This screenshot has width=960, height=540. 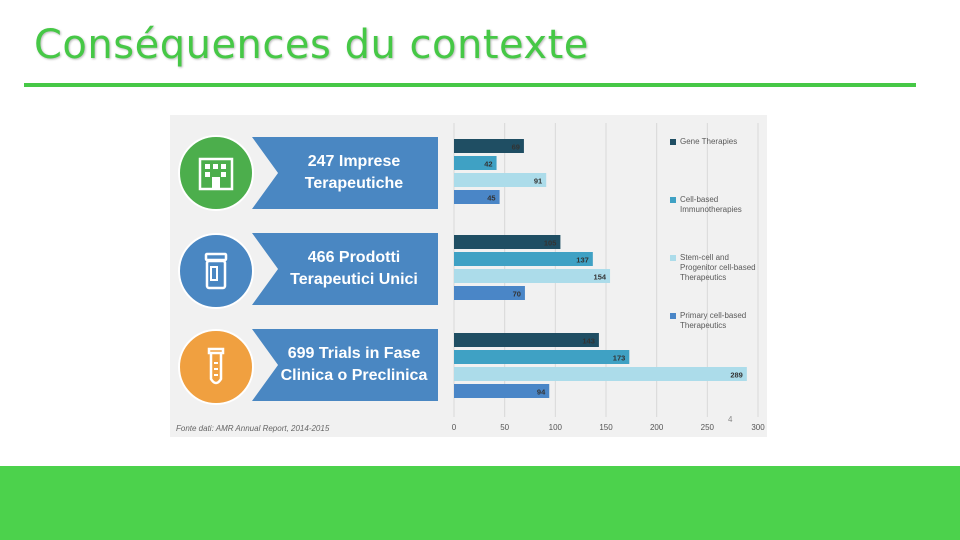 What do you see at coordinates (516, 147) in the screenshot?
I see `data-label-g1-s1: 69` at bounding box center [516, 147].